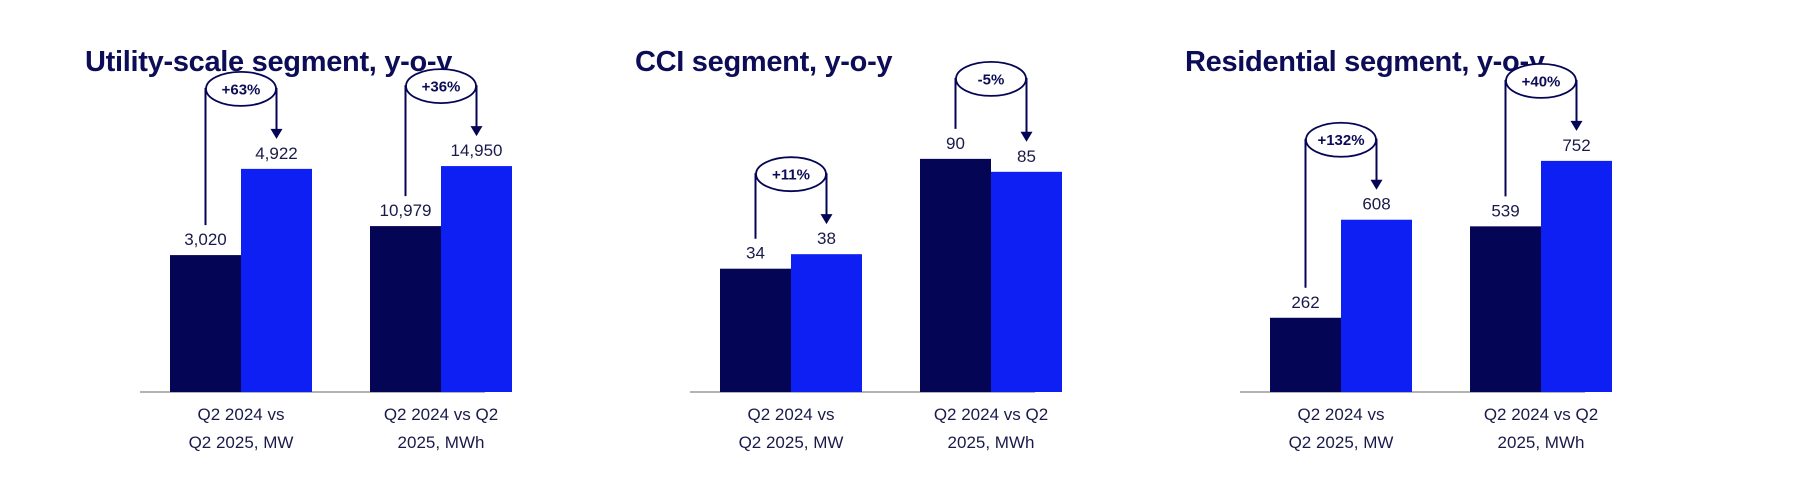  Describe the element at coordinates (269, 62) in the screenshot. I see `utility-scale-title: Utility-scale segment, y-o-y` at that location.